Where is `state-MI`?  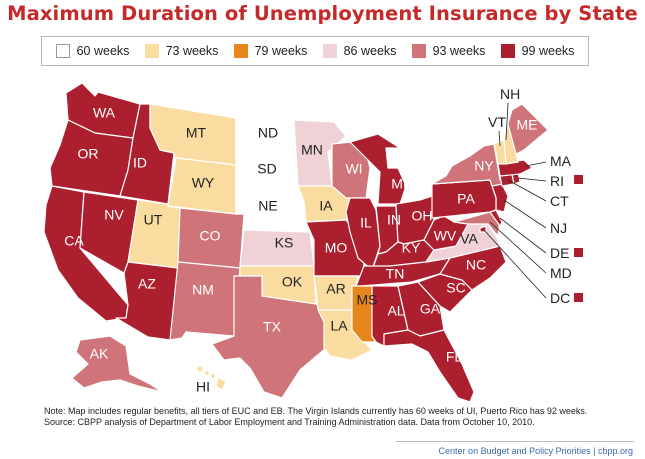
state-MI is located at coordinates (378, 169).